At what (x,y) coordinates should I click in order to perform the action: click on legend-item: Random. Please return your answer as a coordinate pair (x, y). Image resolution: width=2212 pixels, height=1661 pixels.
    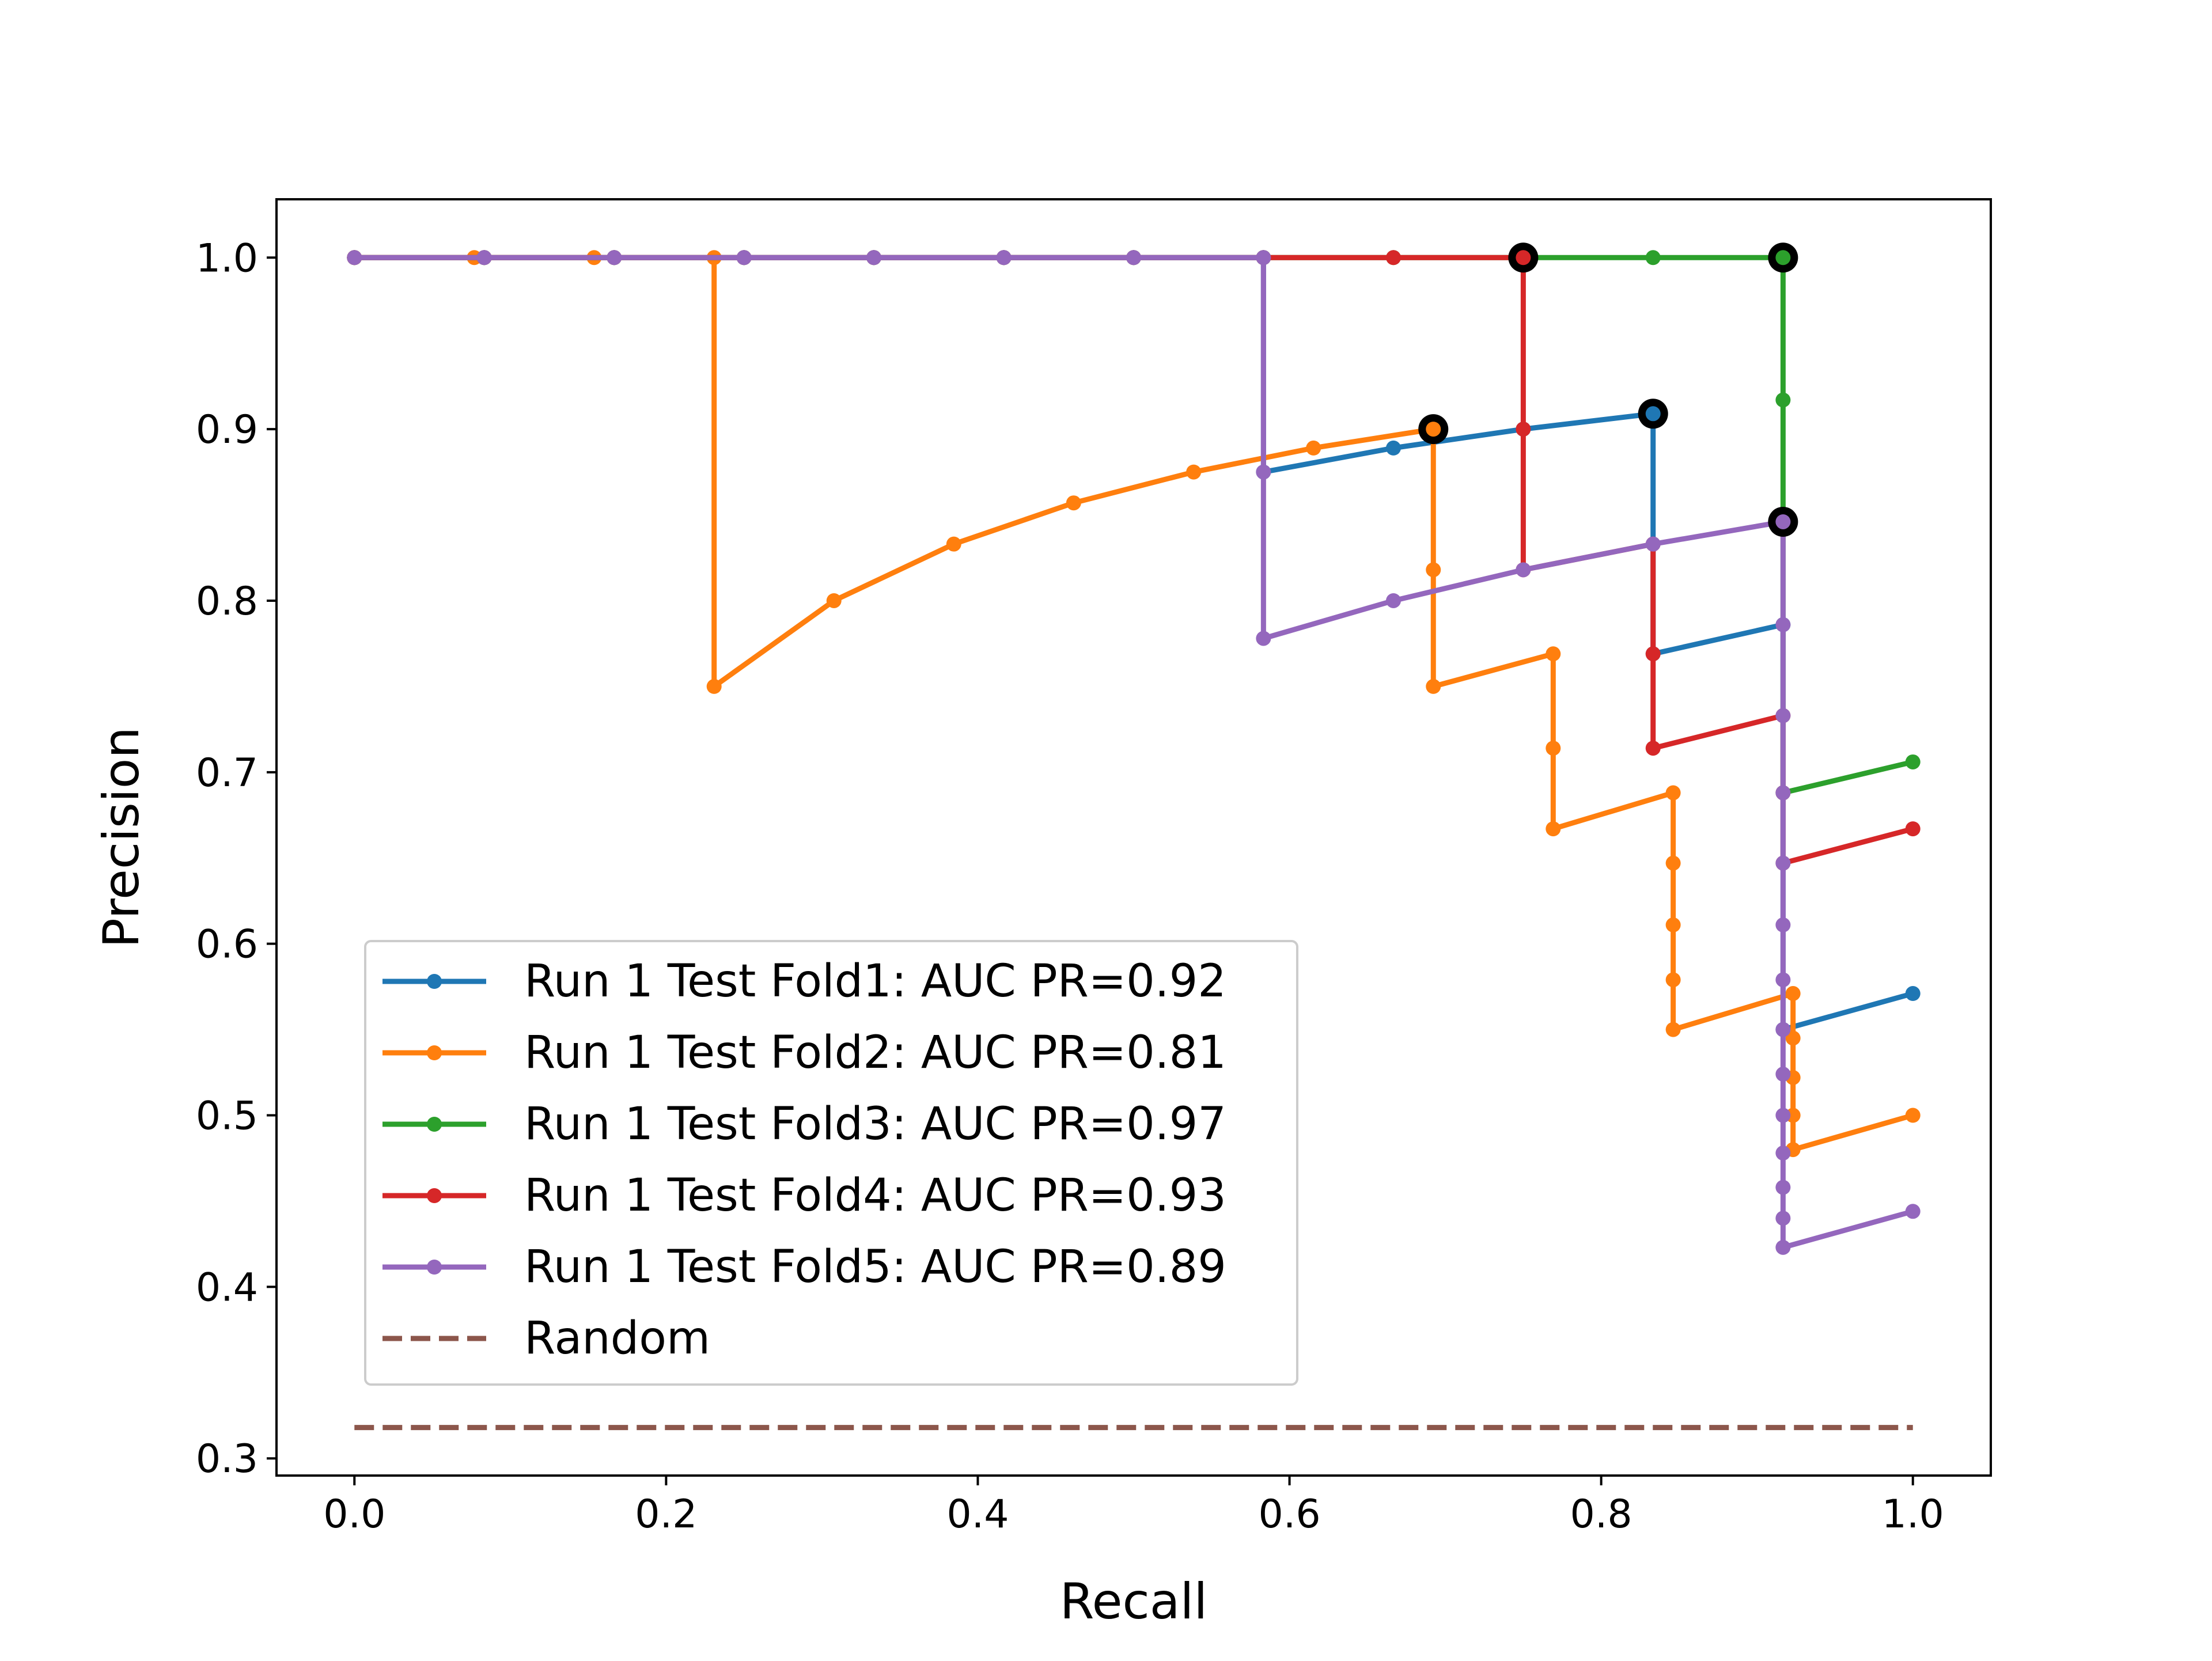
    Looking at the image, I should click on (546, 1338).